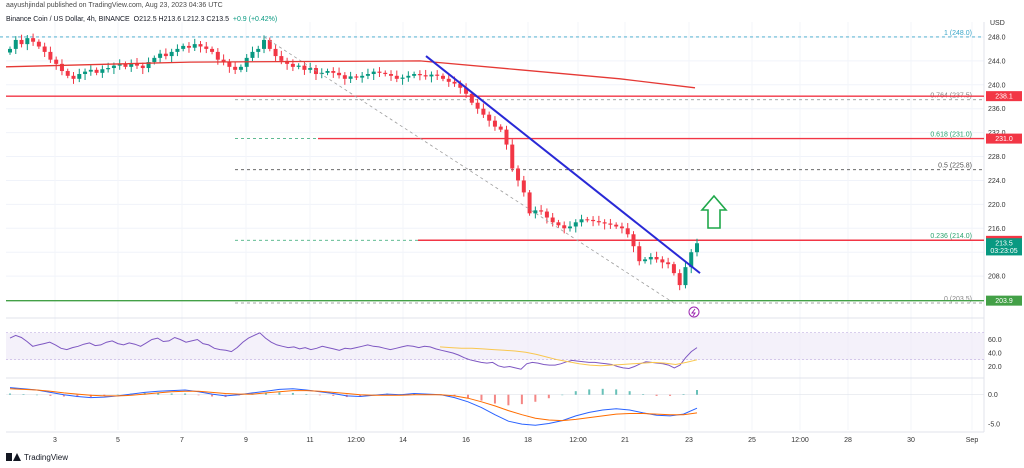 Image resolution: width=1024 pixels, height=468 pixels. Describe the element at coordinates (951, 135) in the screenshot. I see `fib-level-label: 0.618 (231.0)` at that location.